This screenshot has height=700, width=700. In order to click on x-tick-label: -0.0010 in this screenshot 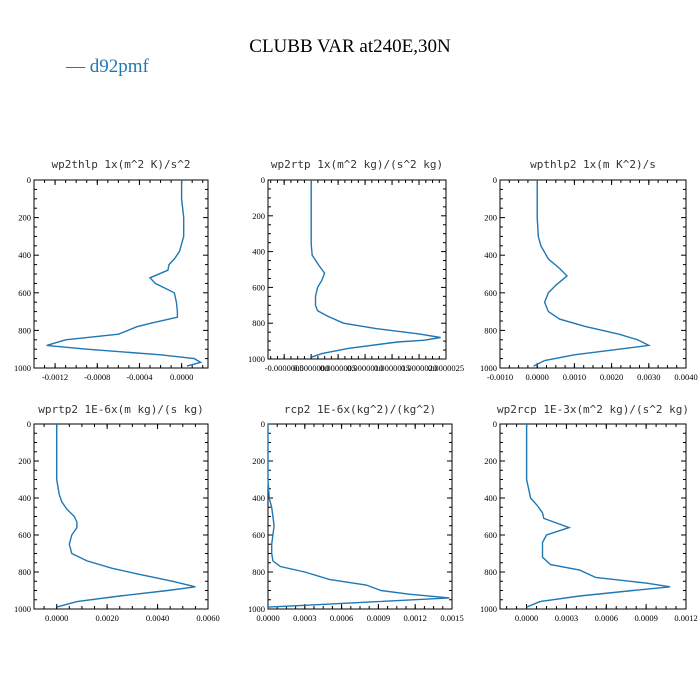, I will do `click(500, 377)`.